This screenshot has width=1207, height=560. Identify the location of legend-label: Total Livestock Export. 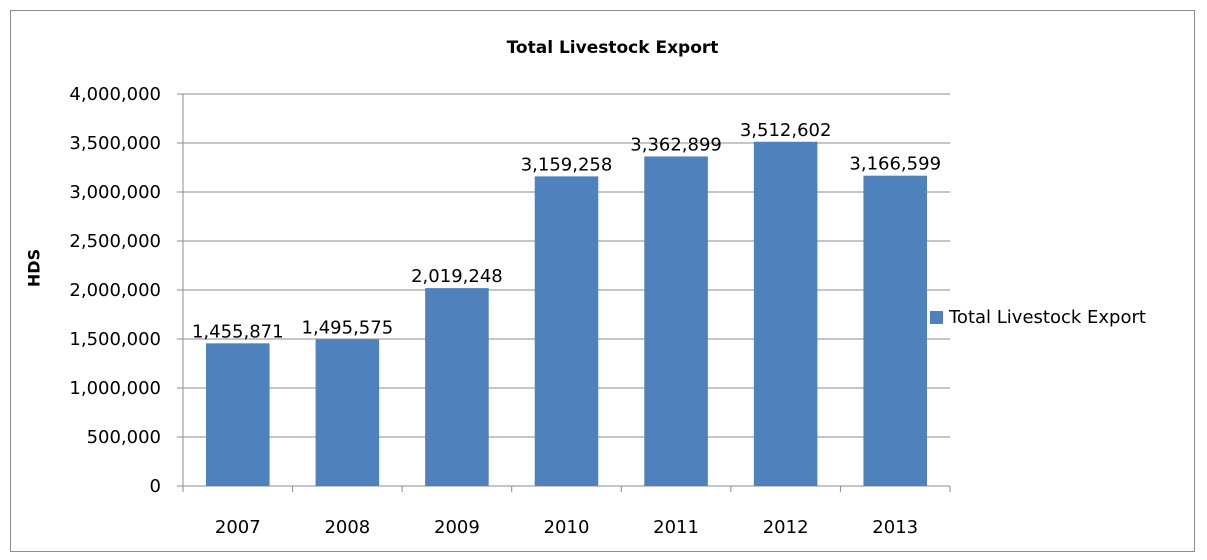
(1047, 317).